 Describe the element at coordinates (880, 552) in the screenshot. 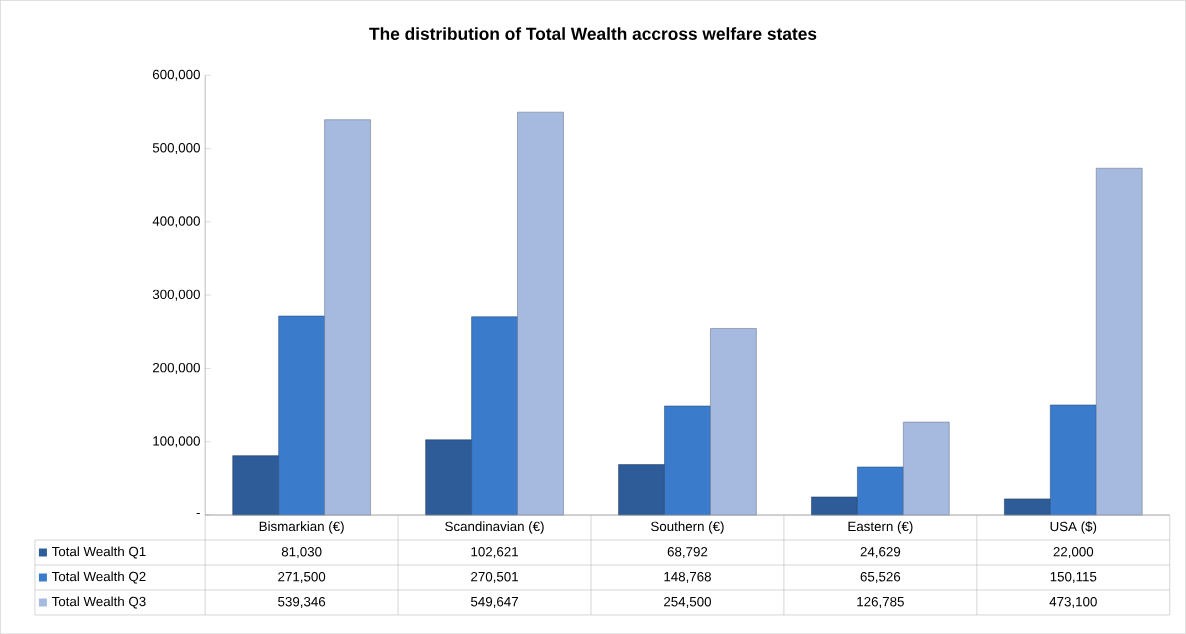

I see `data-label: 24,629` at that location.